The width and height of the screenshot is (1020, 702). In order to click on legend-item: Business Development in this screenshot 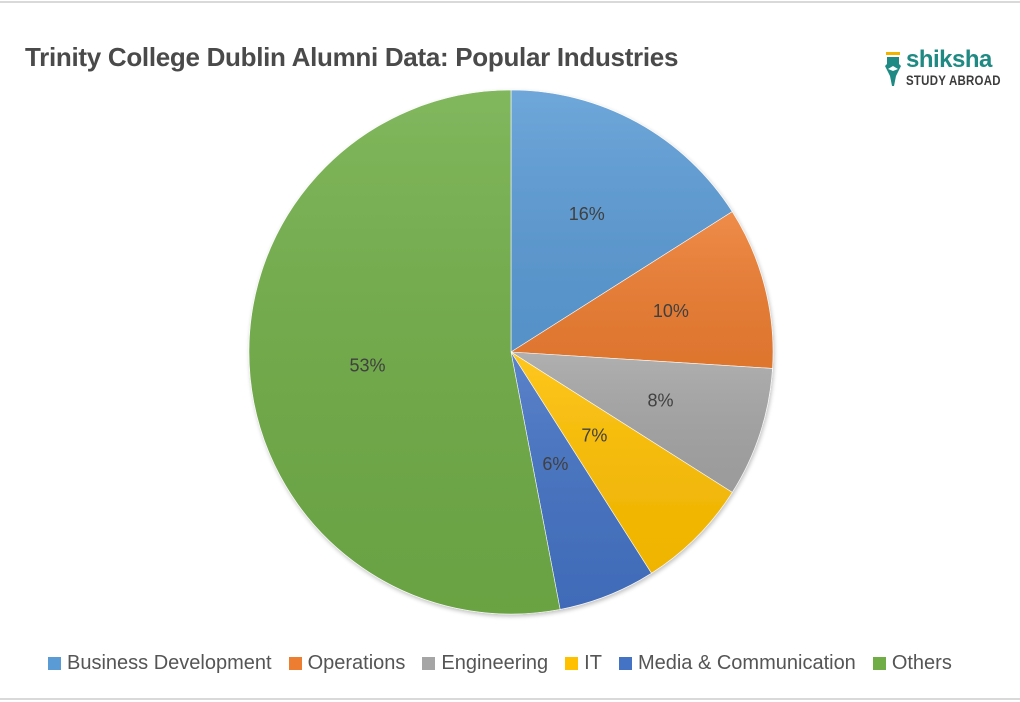, I will do `click(160, 663)`.